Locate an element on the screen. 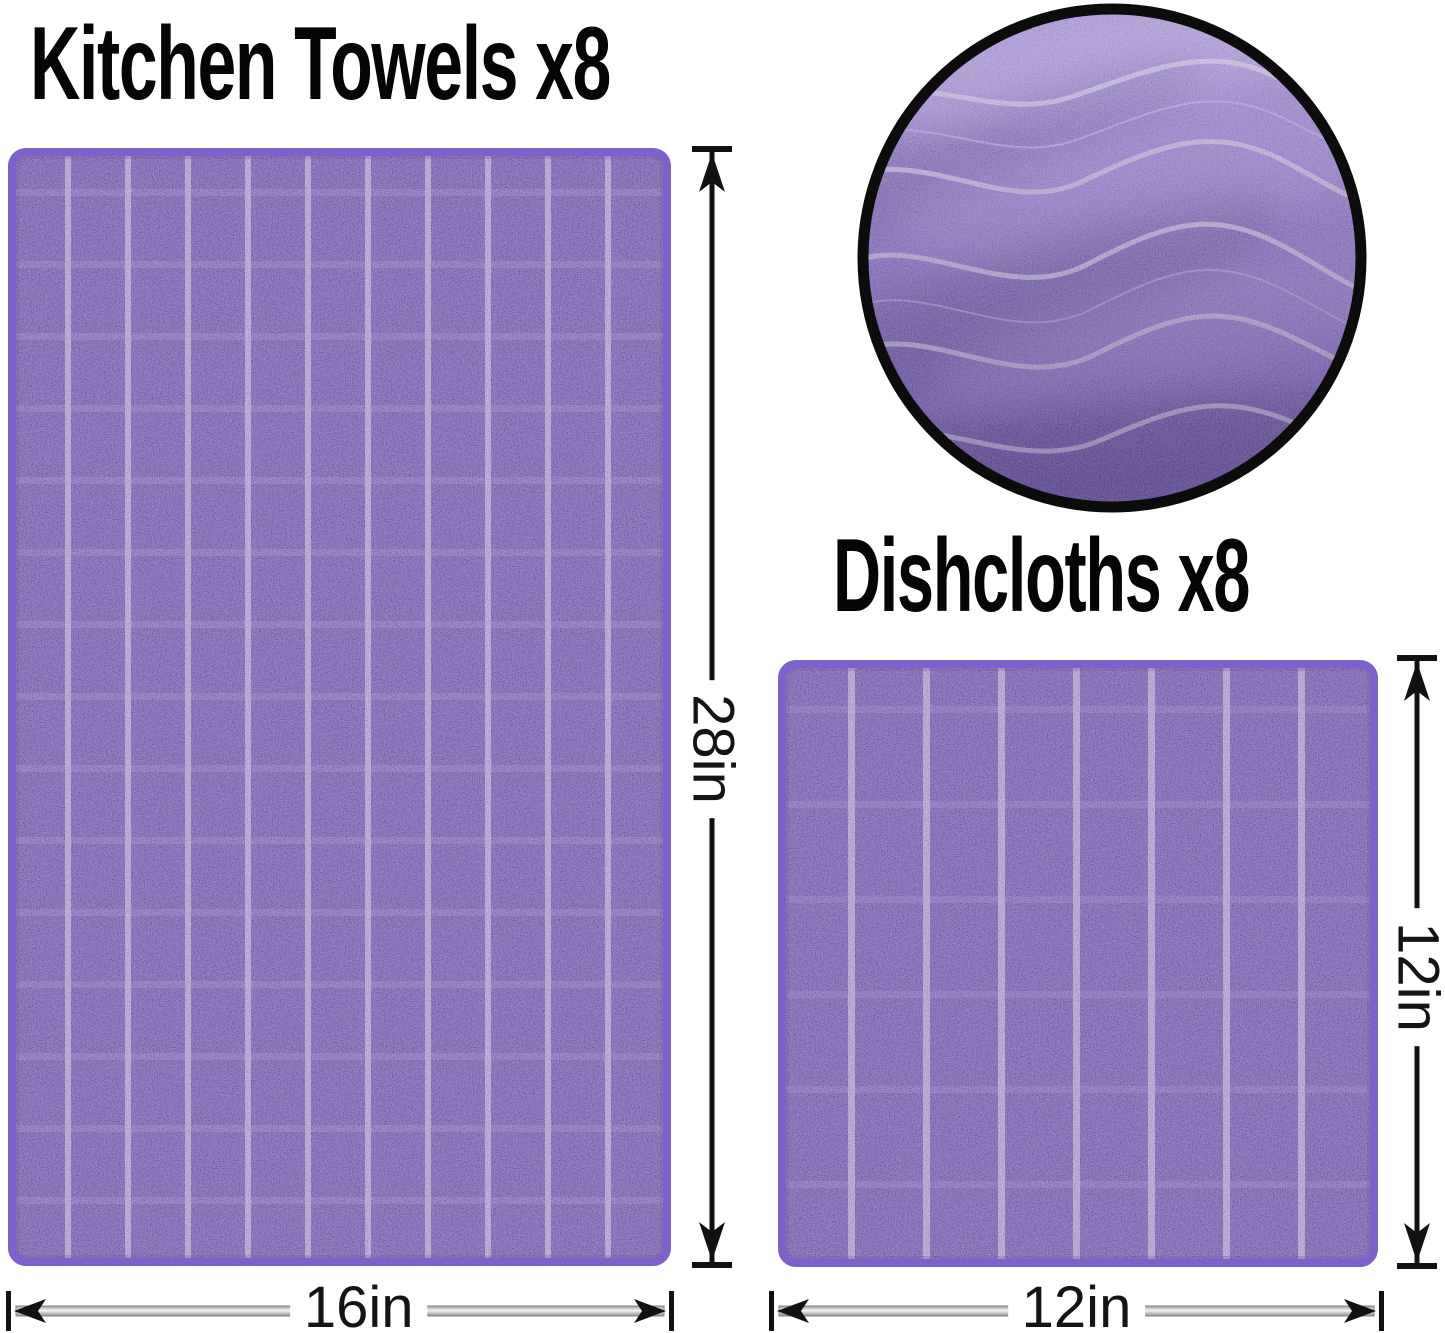  kitchen-towels-title: Kitchen Towels x8 is located at coordinates (320, 64).